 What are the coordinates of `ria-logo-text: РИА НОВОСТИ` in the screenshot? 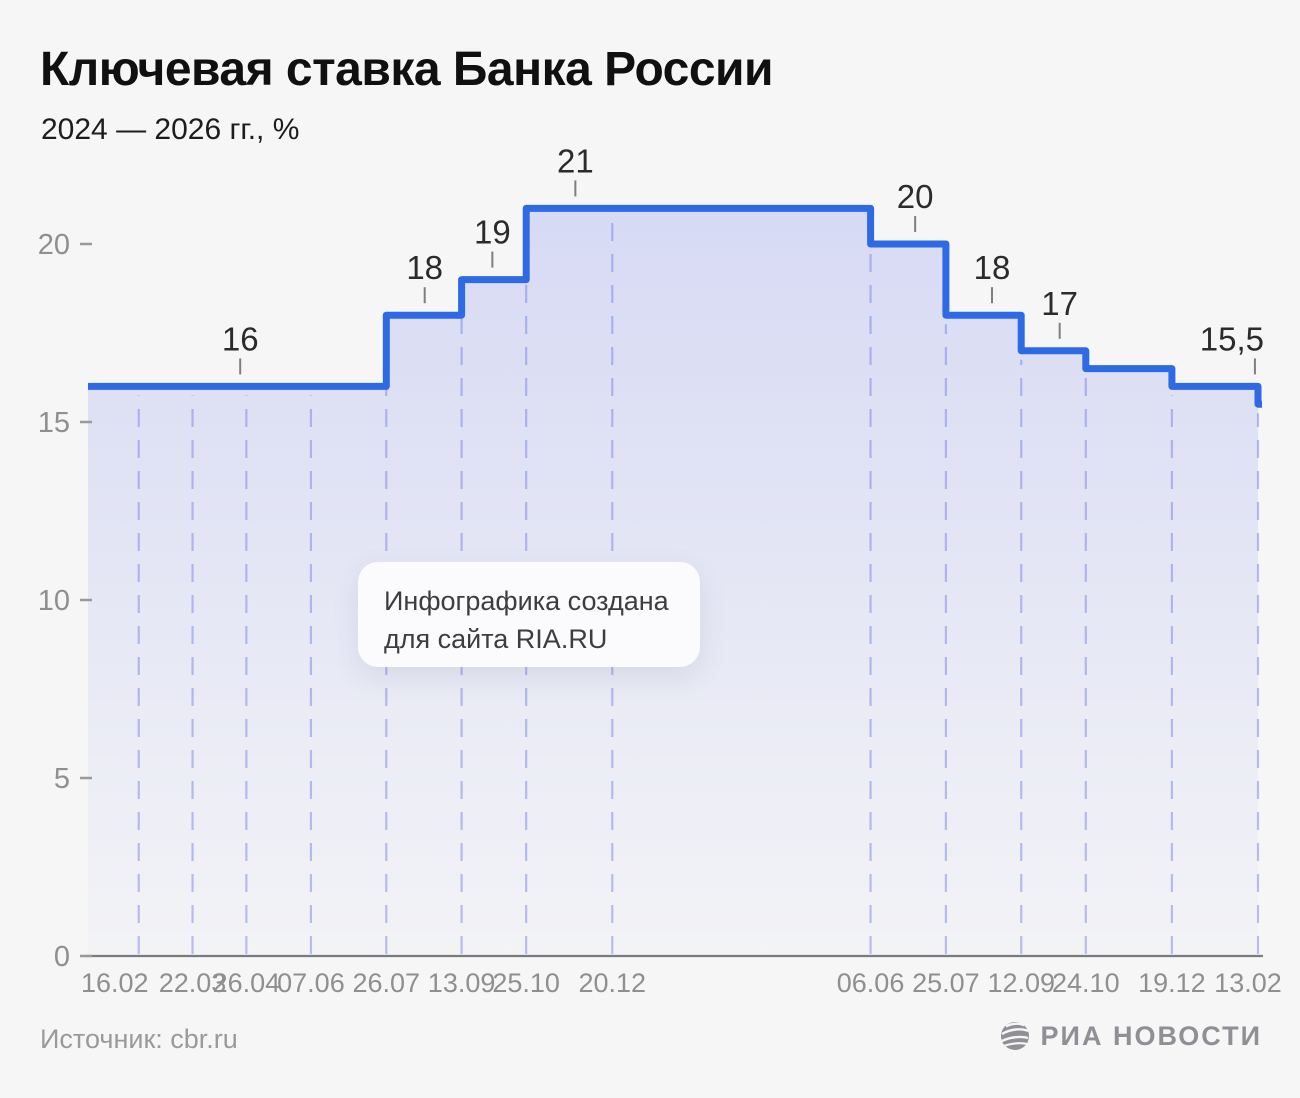 It's located at (1151, 1035).